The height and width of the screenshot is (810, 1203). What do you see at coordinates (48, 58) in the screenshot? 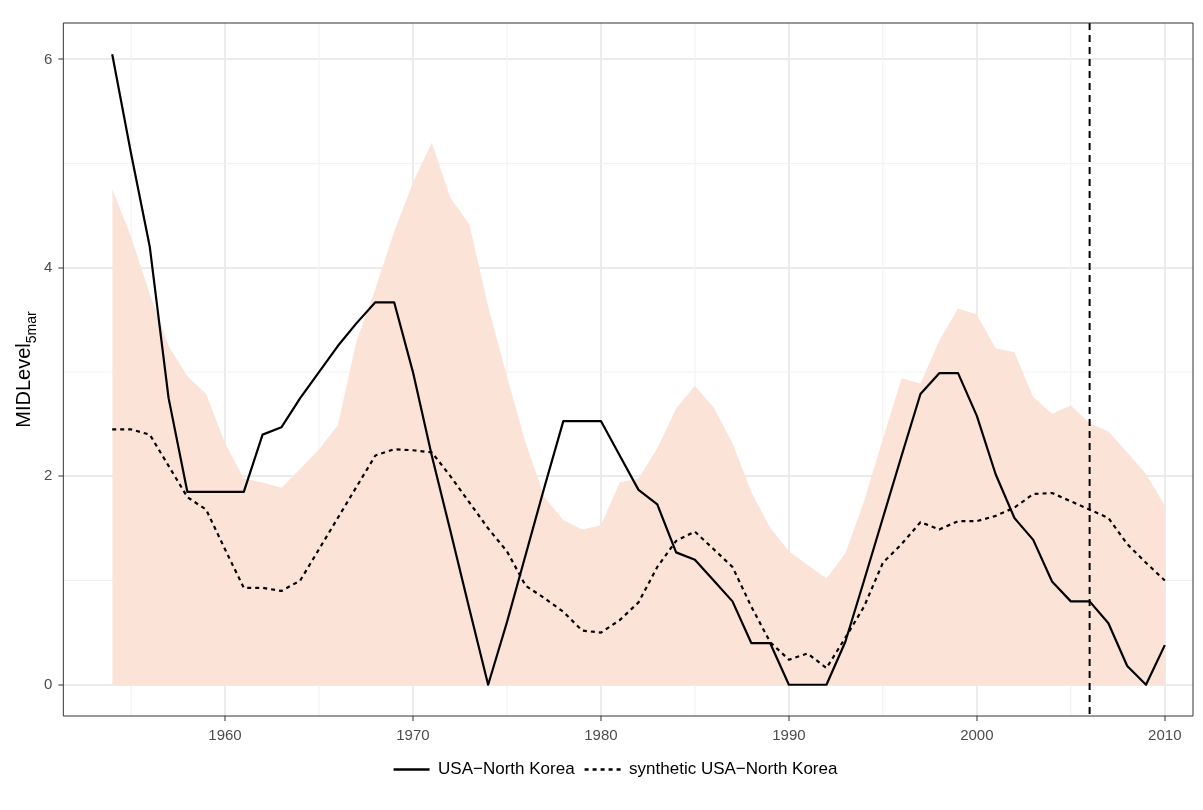
I see `y-tick-label: 6` at bounding box center [48, 58].